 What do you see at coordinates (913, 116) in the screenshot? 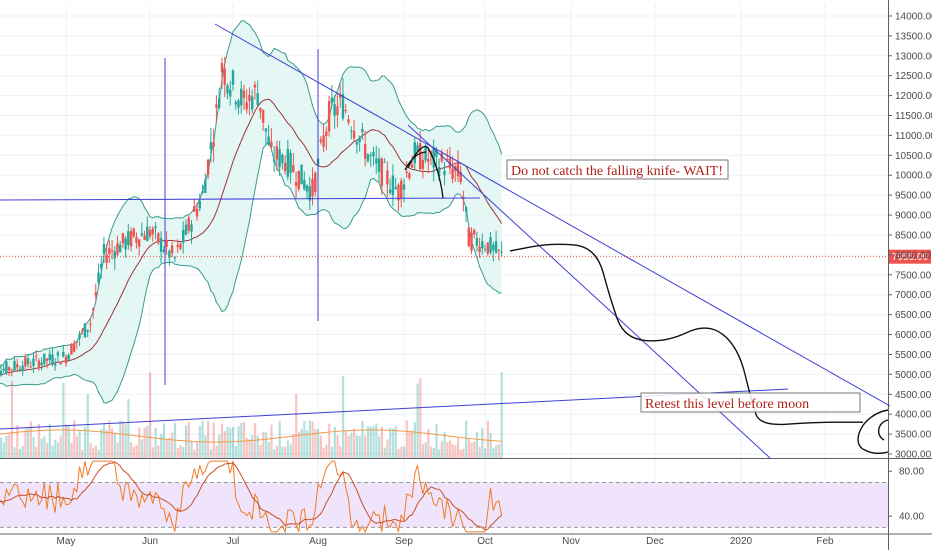
I see `price-tick-label: 11500.00` at bounding box center [913, 116].